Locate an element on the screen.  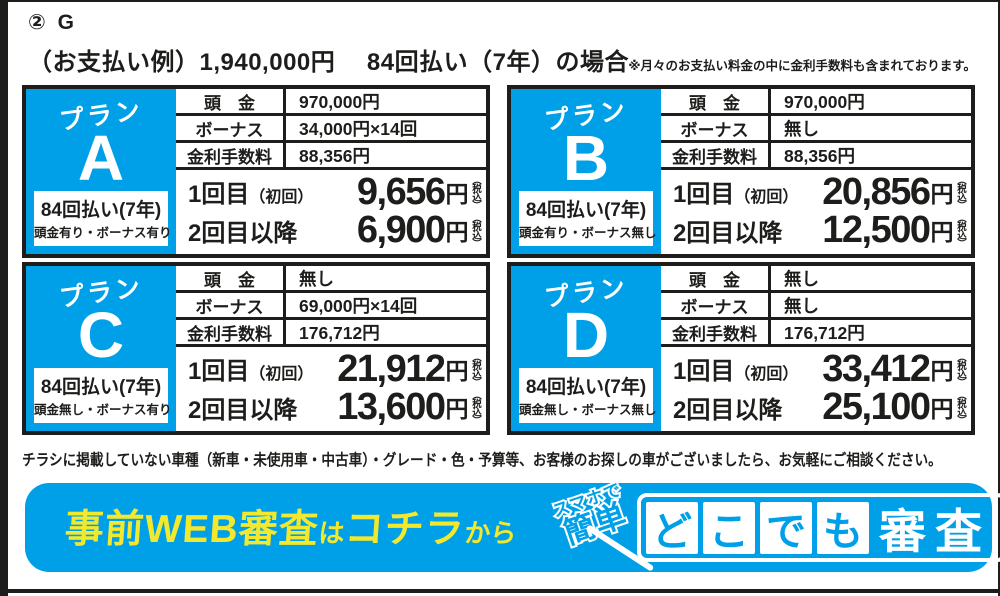
payment-amount: 25,100 is located at coordinates (876, 407).